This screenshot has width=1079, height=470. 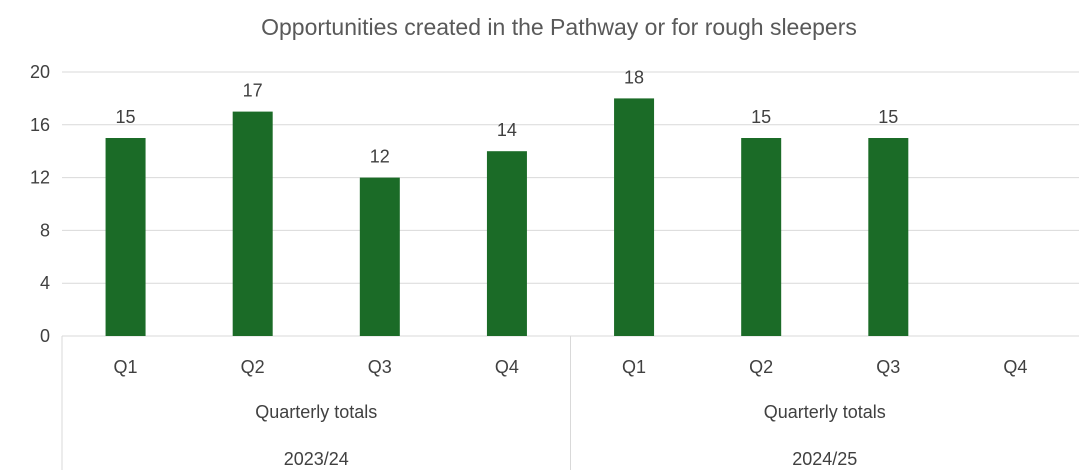 I want to click on y-tick-label-4: 4, so click(x=45, y=283).